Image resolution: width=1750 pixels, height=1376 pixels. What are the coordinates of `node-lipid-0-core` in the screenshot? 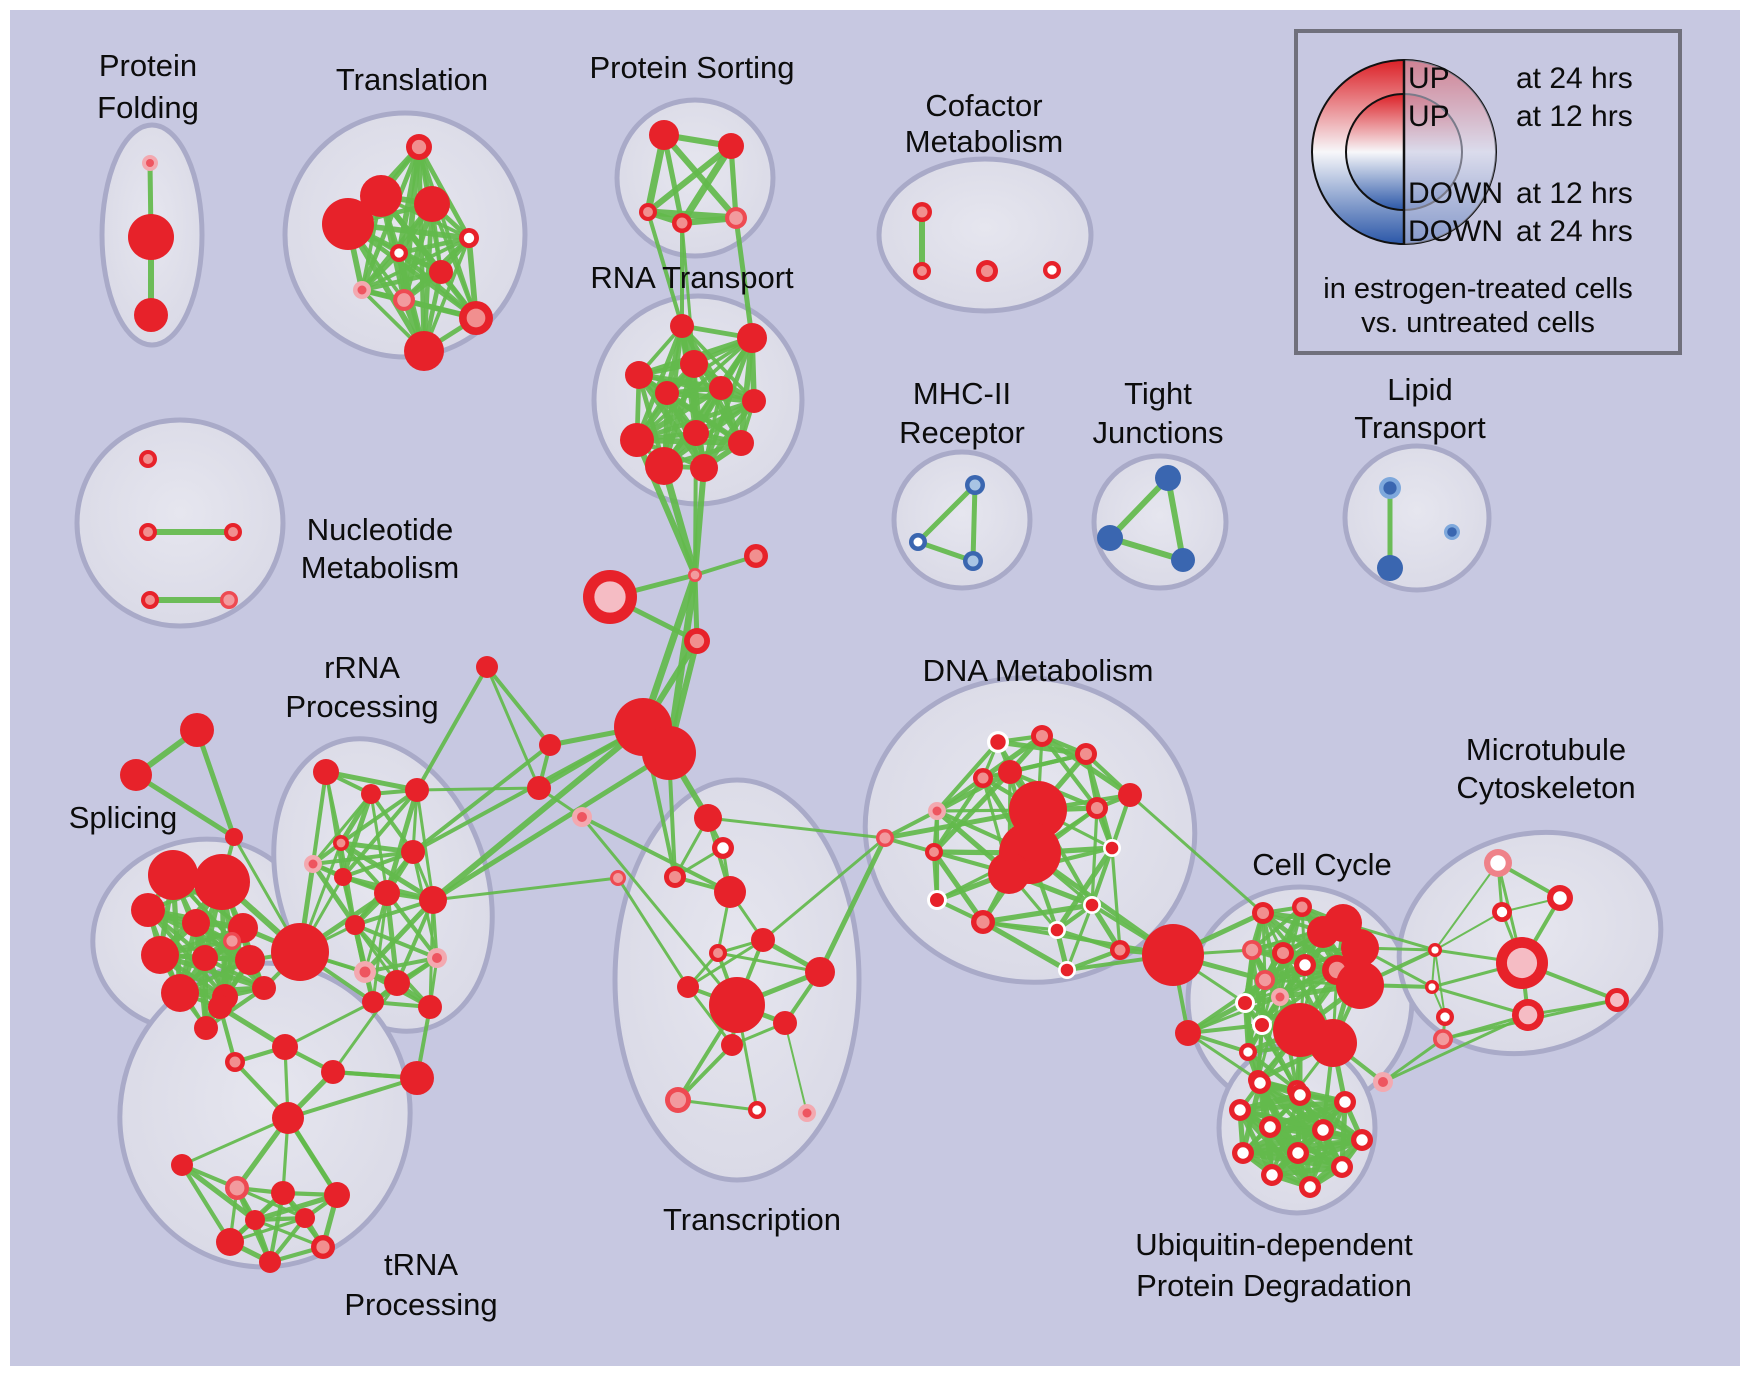 It's located at (1390, 488).